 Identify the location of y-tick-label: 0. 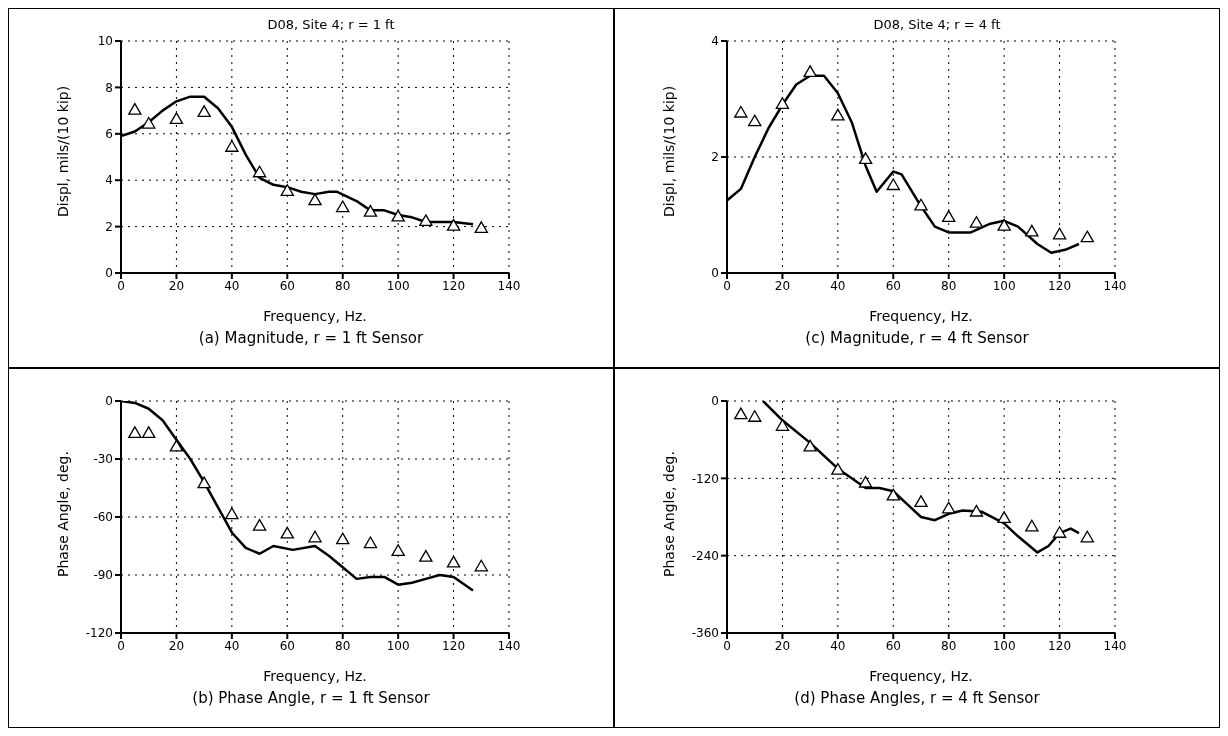
(109, 273).